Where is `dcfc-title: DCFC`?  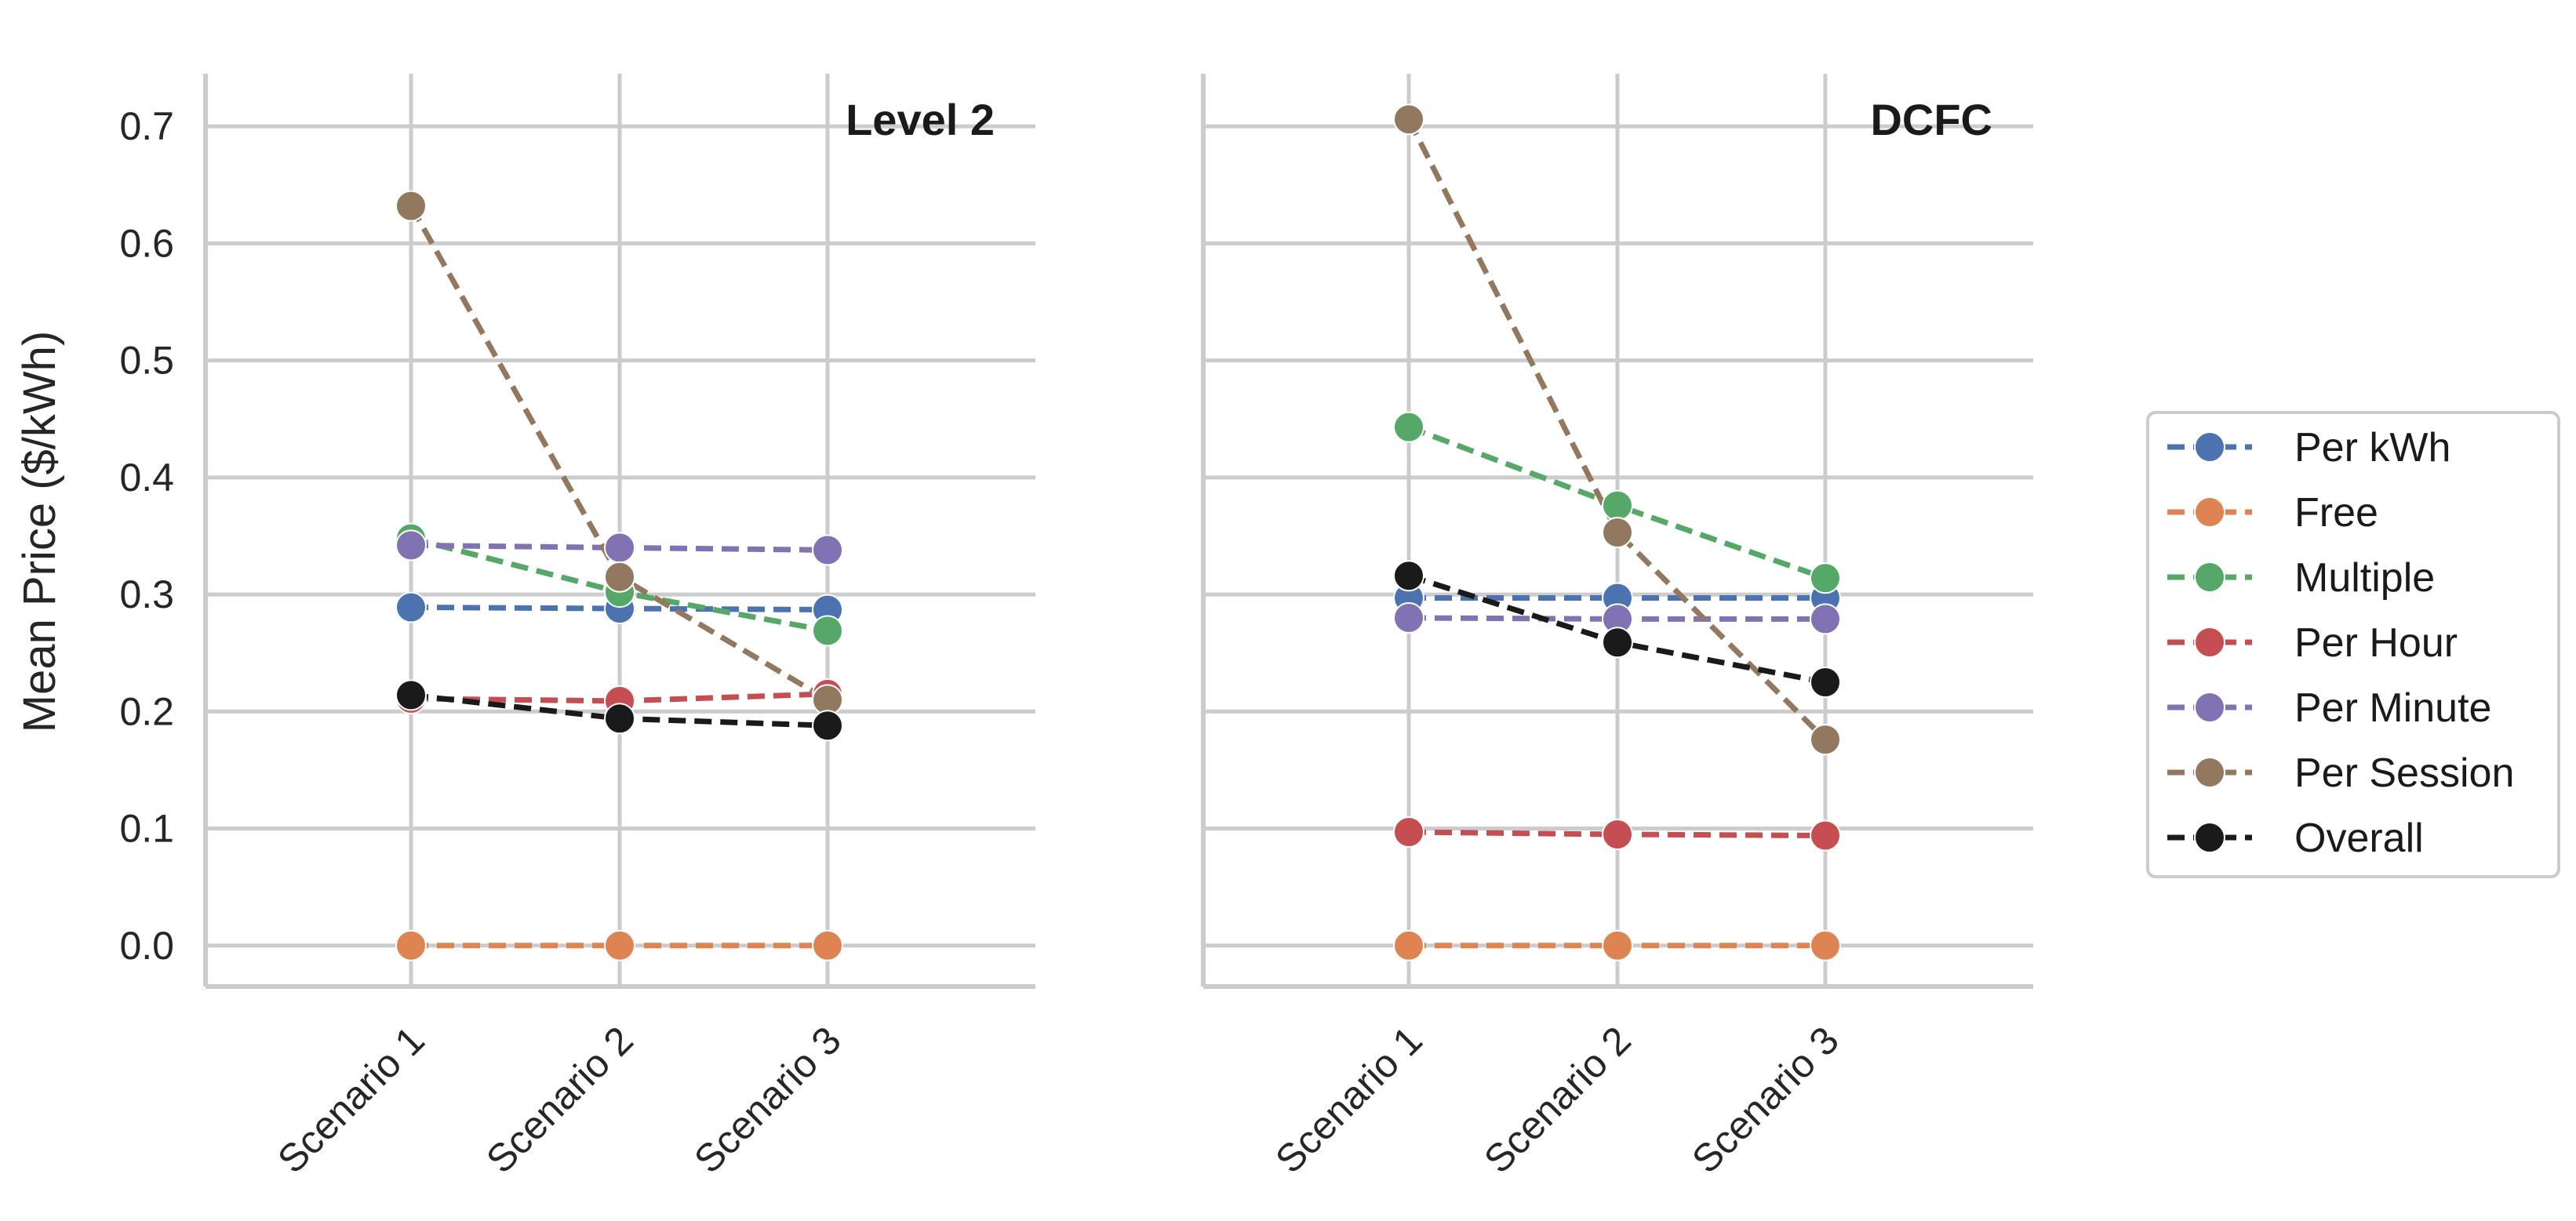
dcfc-title: DCFC is located at coordinates (1931, 120).